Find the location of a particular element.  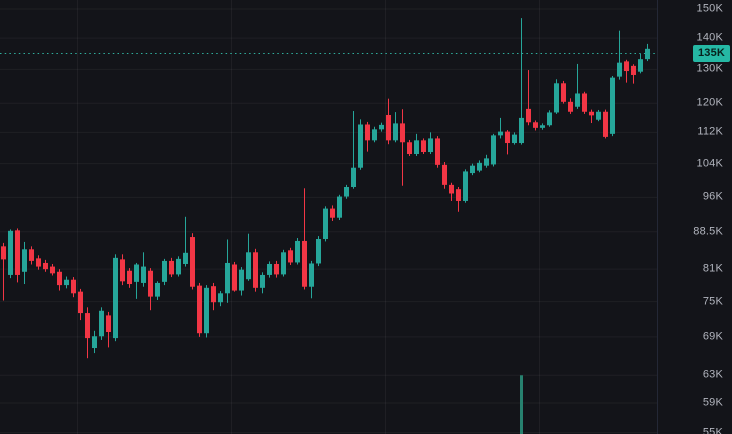

price-tick-label: 130K is located at coordinates (709, 68).